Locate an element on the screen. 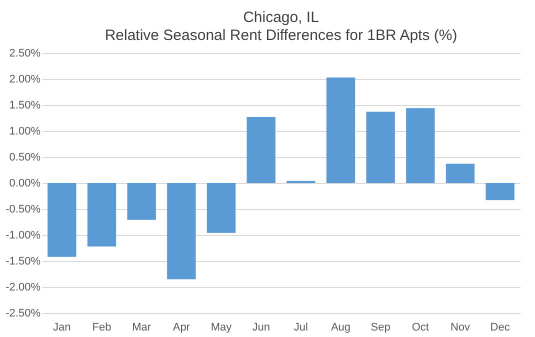 The height and width of the screenshot is (337, 535). chart-title: Chicago, IL is located at coordinates (281, 17).